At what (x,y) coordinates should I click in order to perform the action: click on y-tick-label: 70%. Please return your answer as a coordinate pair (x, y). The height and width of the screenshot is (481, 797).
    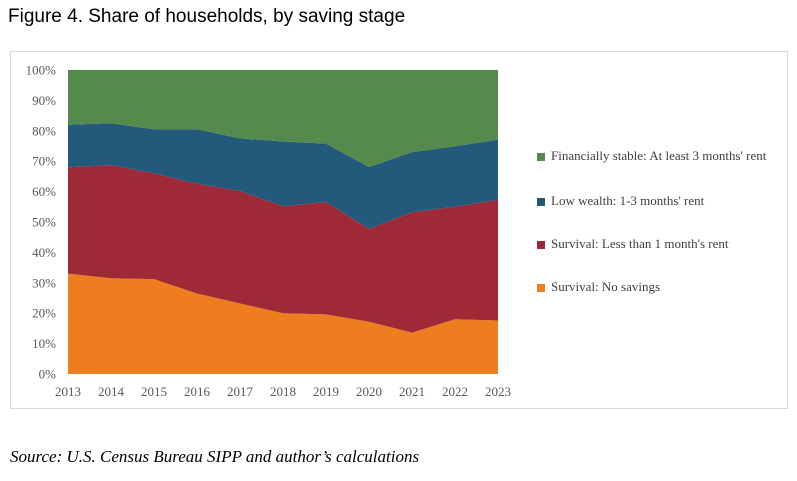
    Looking at the image, I should click on (44, 161).